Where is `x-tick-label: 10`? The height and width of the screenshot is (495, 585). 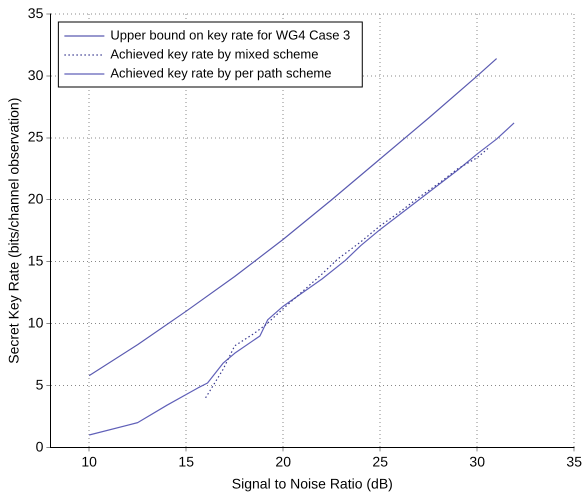
x-tick-label: 10 is located at coordinates (89, 462).